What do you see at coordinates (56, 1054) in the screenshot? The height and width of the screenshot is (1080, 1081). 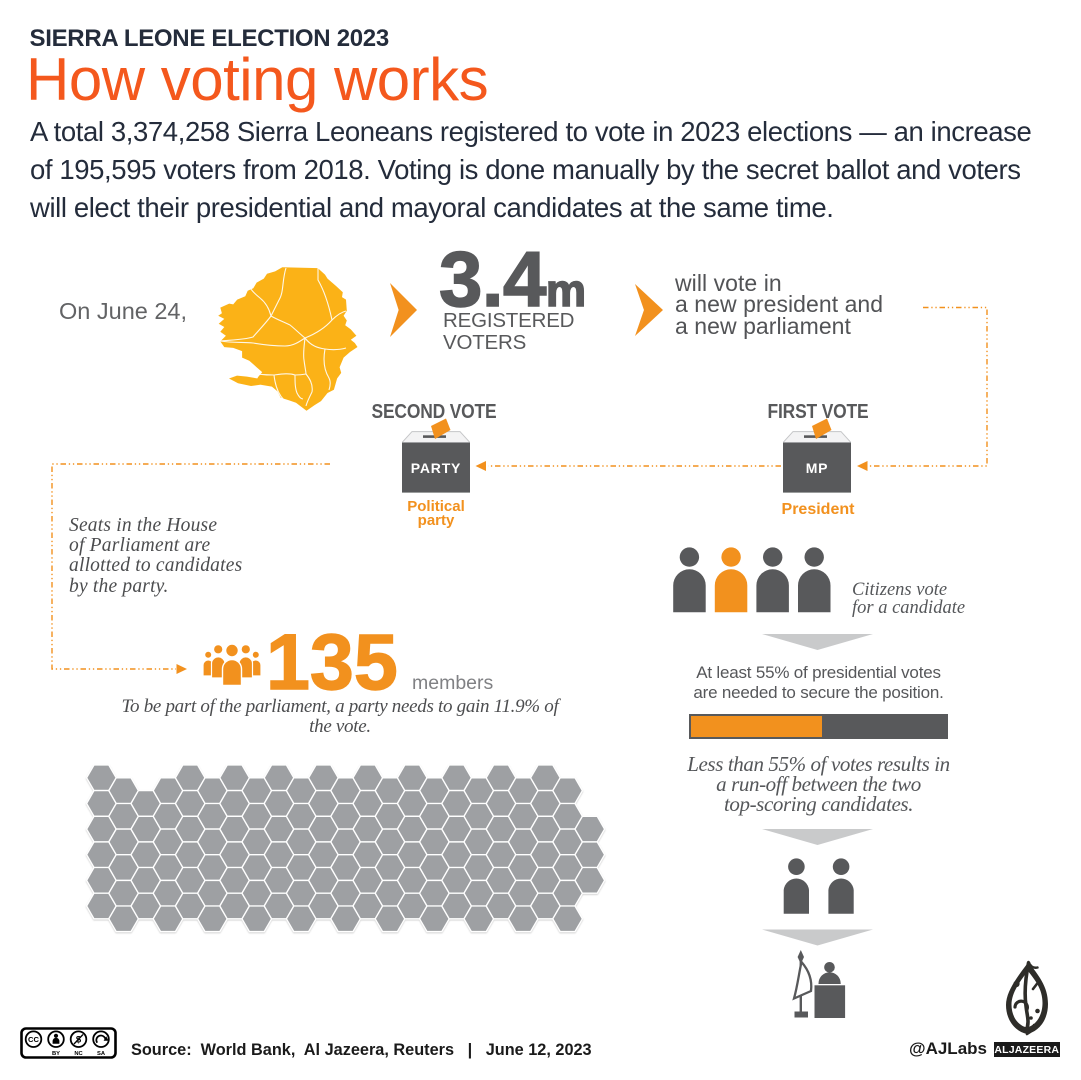 I see `svg-text: BY` at bounding box center [56, 1054].